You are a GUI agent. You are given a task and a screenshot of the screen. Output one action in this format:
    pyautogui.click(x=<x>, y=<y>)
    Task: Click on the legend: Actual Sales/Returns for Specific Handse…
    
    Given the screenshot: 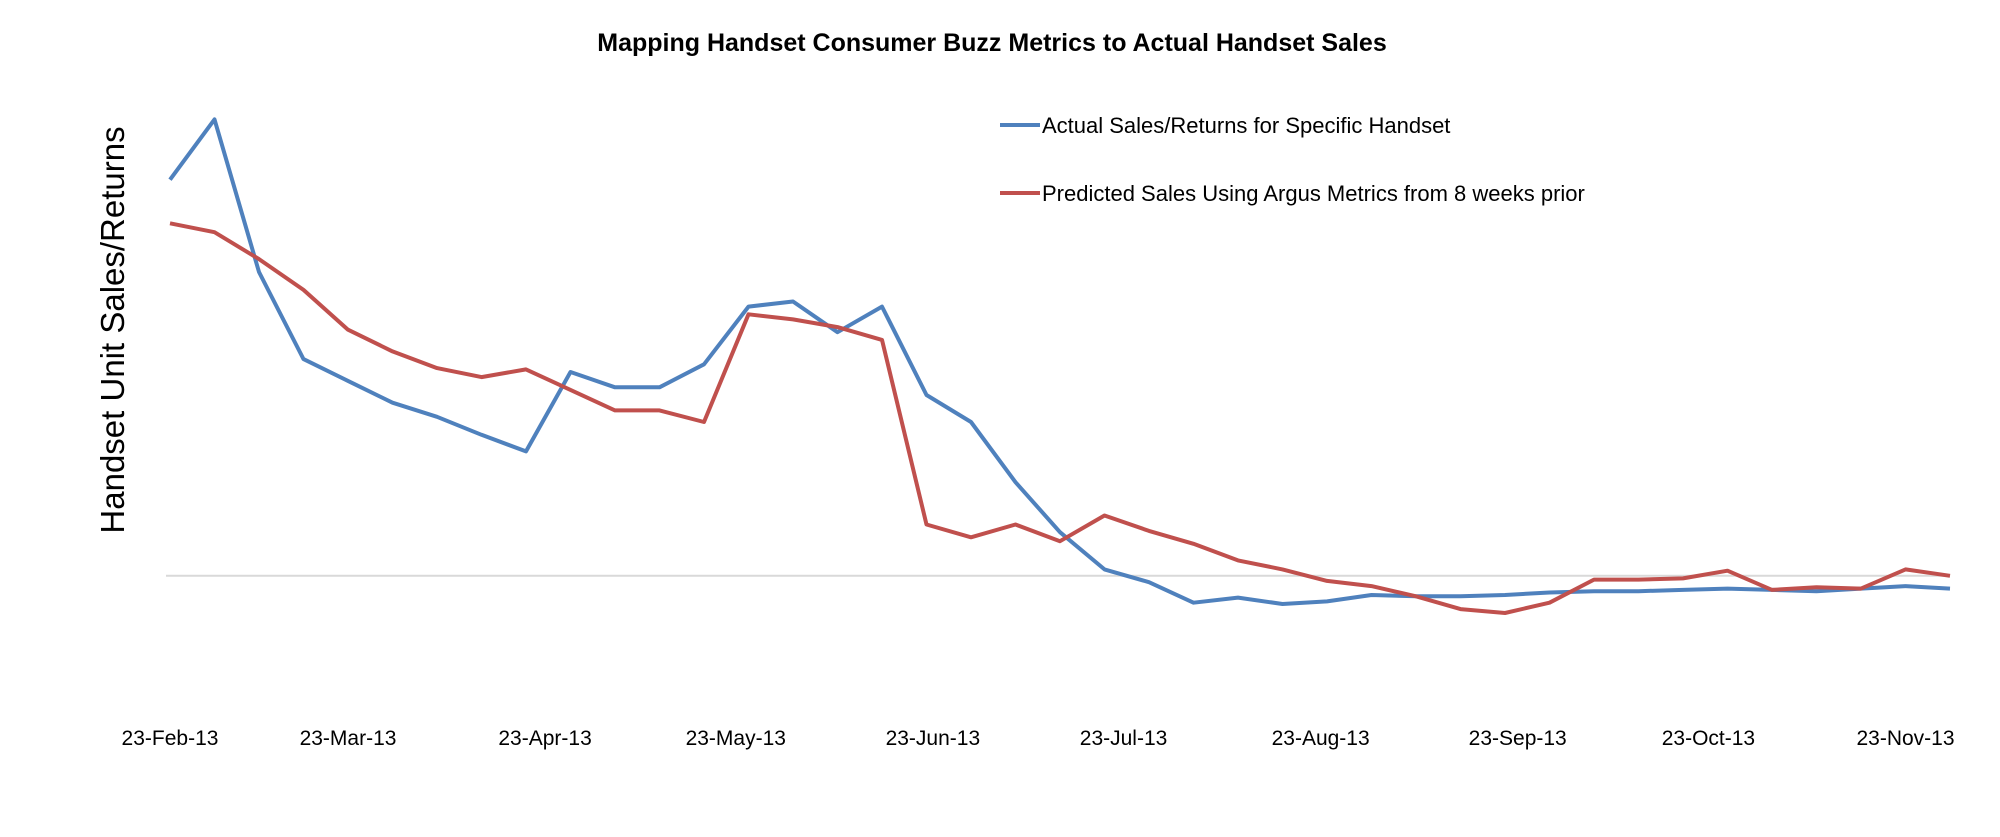 What is the action you would take?
    pyautogui.click(x=1292, y=159)
    